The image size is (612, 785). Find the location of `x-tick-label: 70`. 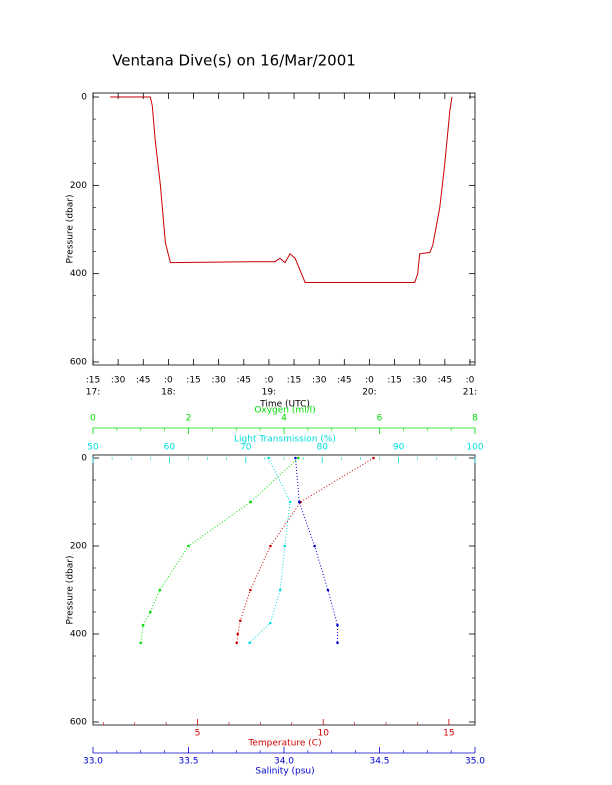

x-tick-label: 70 is located at coordinates (246, 448).